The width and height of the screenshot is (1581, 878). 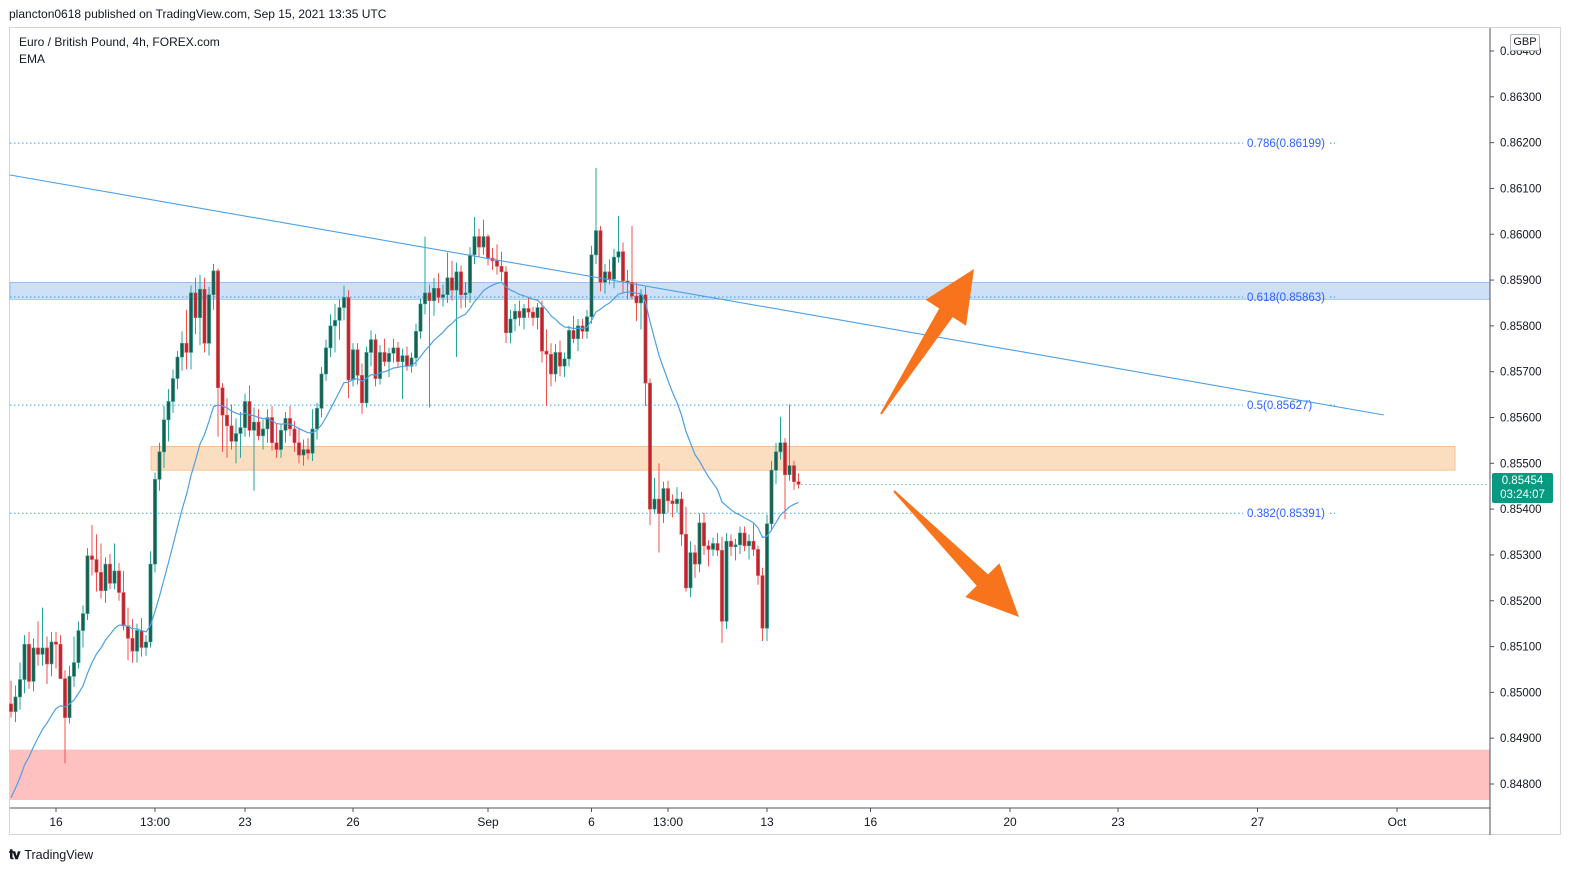 I want to click on time-tick-label: 16, so click(x=56, y=822).